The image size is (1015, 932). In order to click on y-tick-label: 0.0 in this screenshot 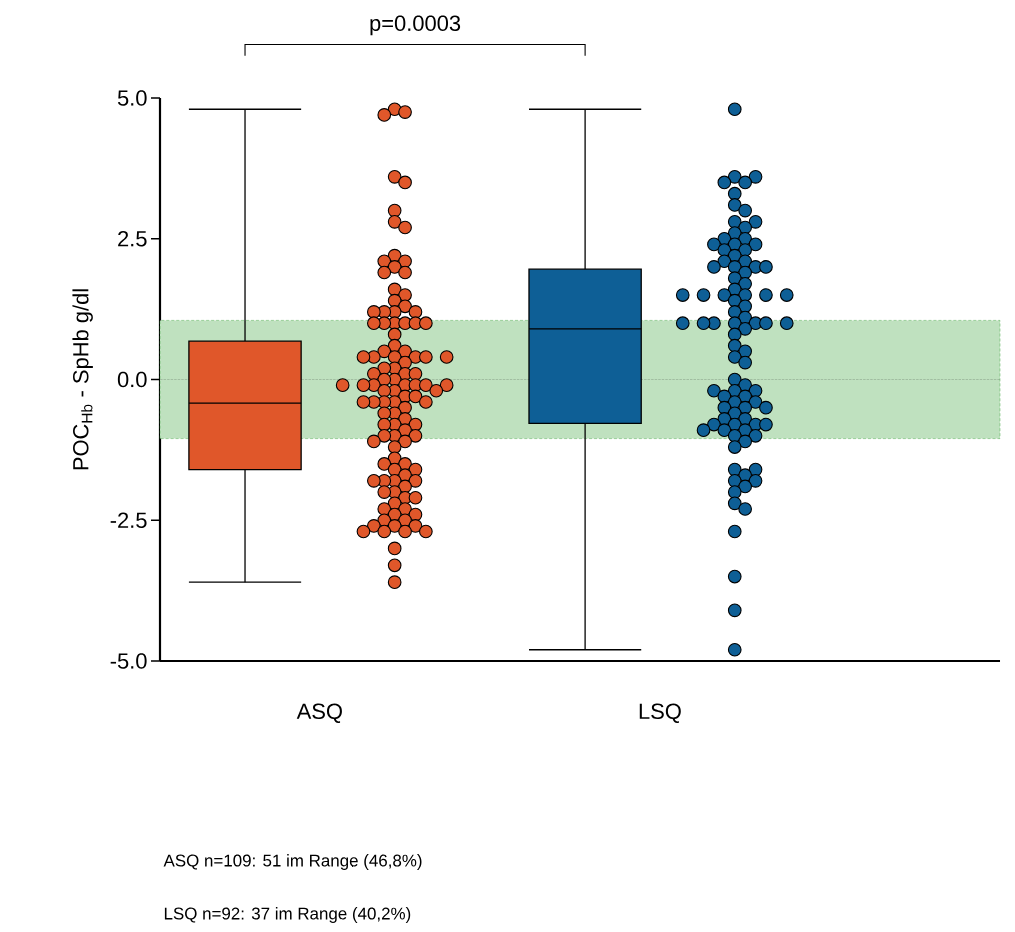, I will do `click(132, 379)`.